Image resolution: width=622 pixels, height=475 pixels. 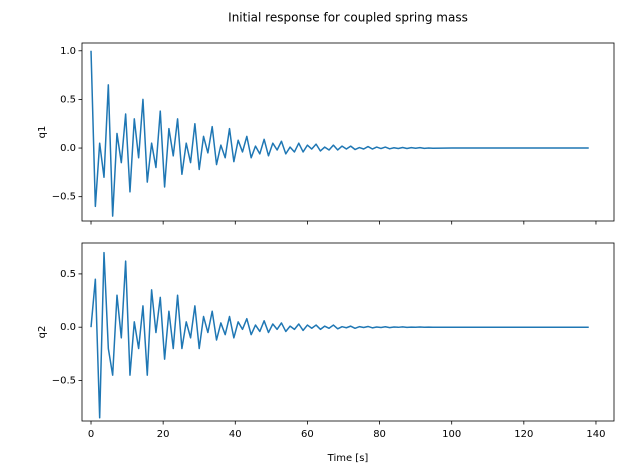 I want to click on x-tick-label: 140, so click(x=595, y=434).